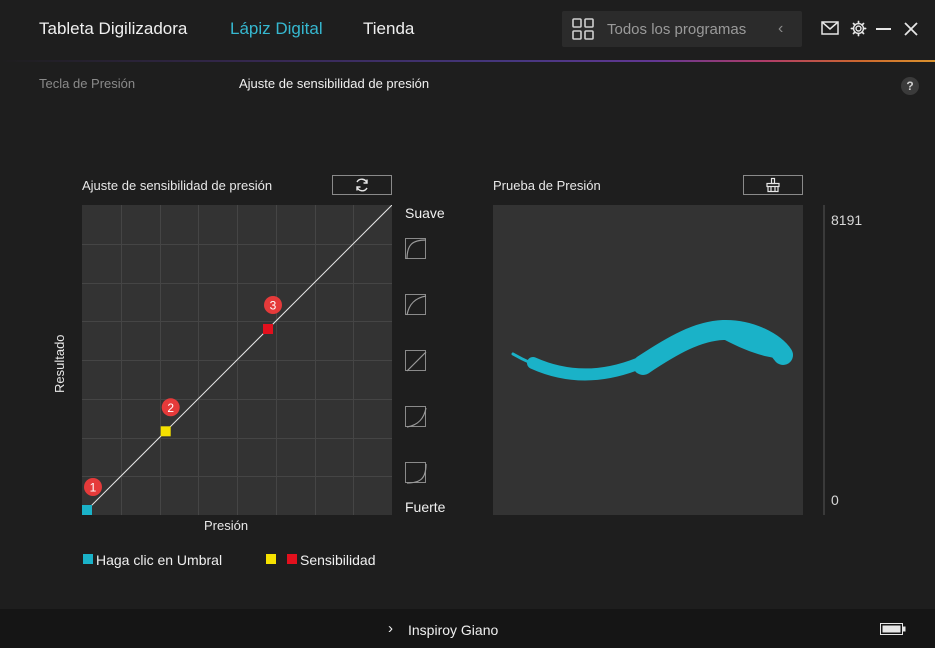 The width and height of the screenshot is (935, 648). I want to click on brush-clear-icon, so click(773, 185).